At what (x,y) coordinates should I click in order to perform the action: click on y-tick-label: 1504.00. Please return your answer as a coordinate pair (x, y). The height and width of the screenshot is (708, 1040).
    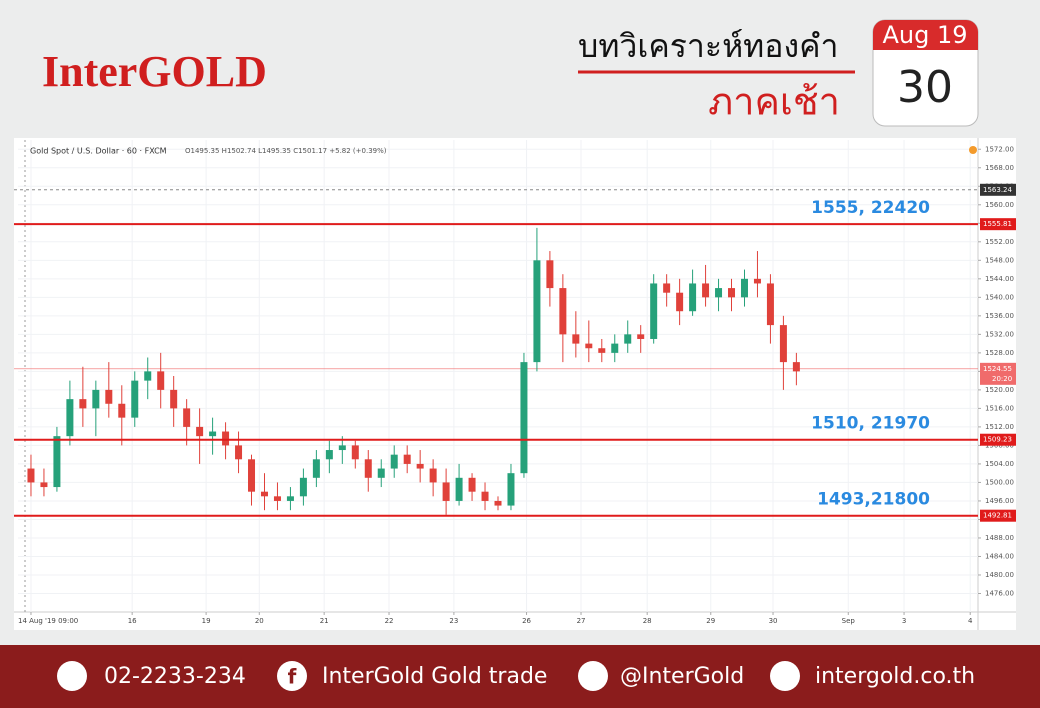
    Looking at the image, I should click on (999, 464).